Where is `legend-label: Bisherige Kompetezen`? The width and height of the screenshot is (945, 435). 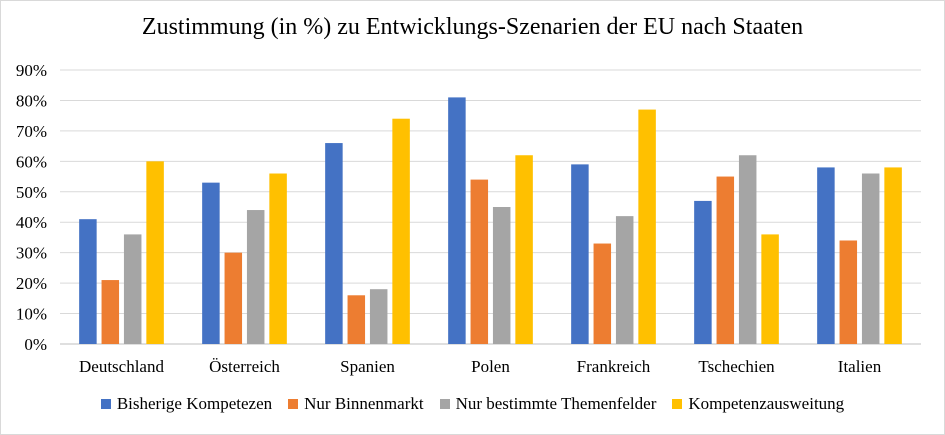
legend-label: Bisherige Kompetezen is located at coordinates (194, 403).